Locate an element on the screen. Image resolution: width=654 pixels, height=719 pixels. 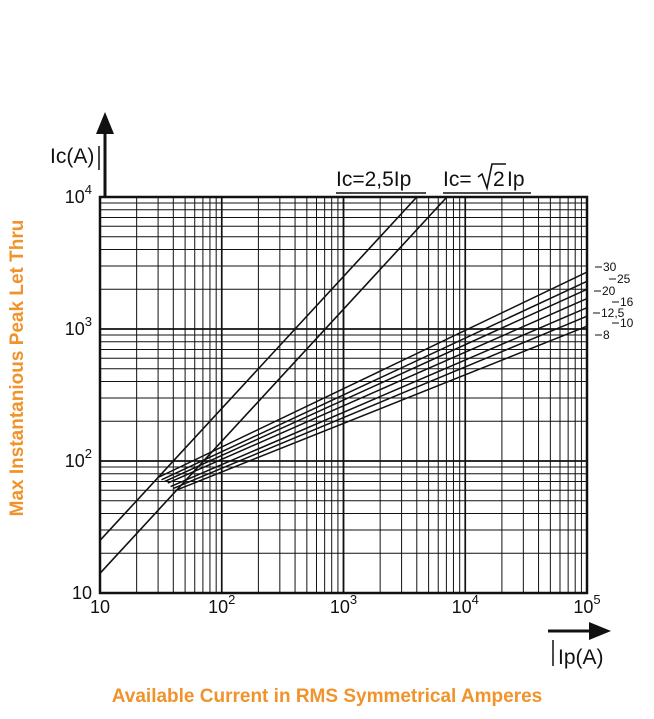
x-tick-labels: 10 10² 10³ 10⁴ 10⁵ is located at coordinates (345, 604).